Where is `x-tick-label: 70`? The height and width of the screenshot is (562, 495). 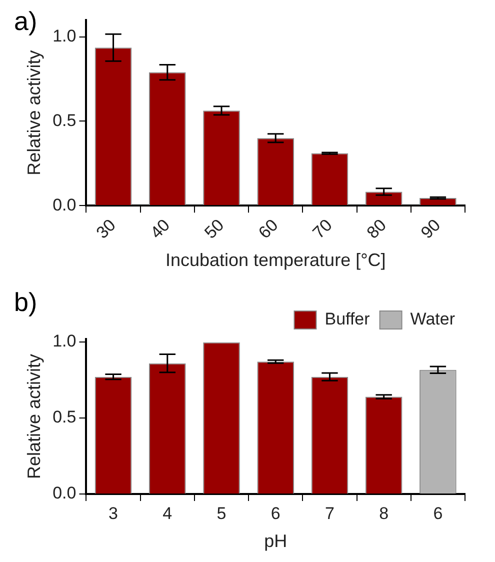 x-tick-label: 70 is located at coordinates (322, 229).